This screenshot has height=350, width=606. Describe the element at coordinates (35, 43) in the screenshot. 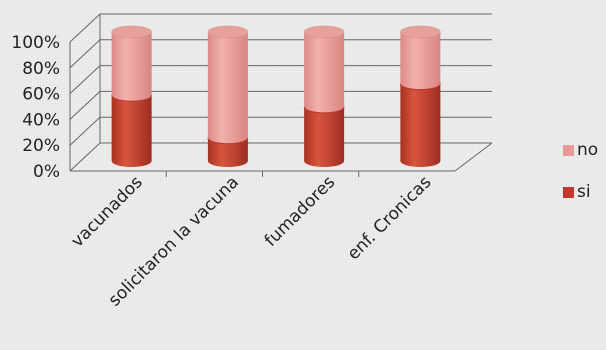

I see `y-tick-label: 100%` at that location.